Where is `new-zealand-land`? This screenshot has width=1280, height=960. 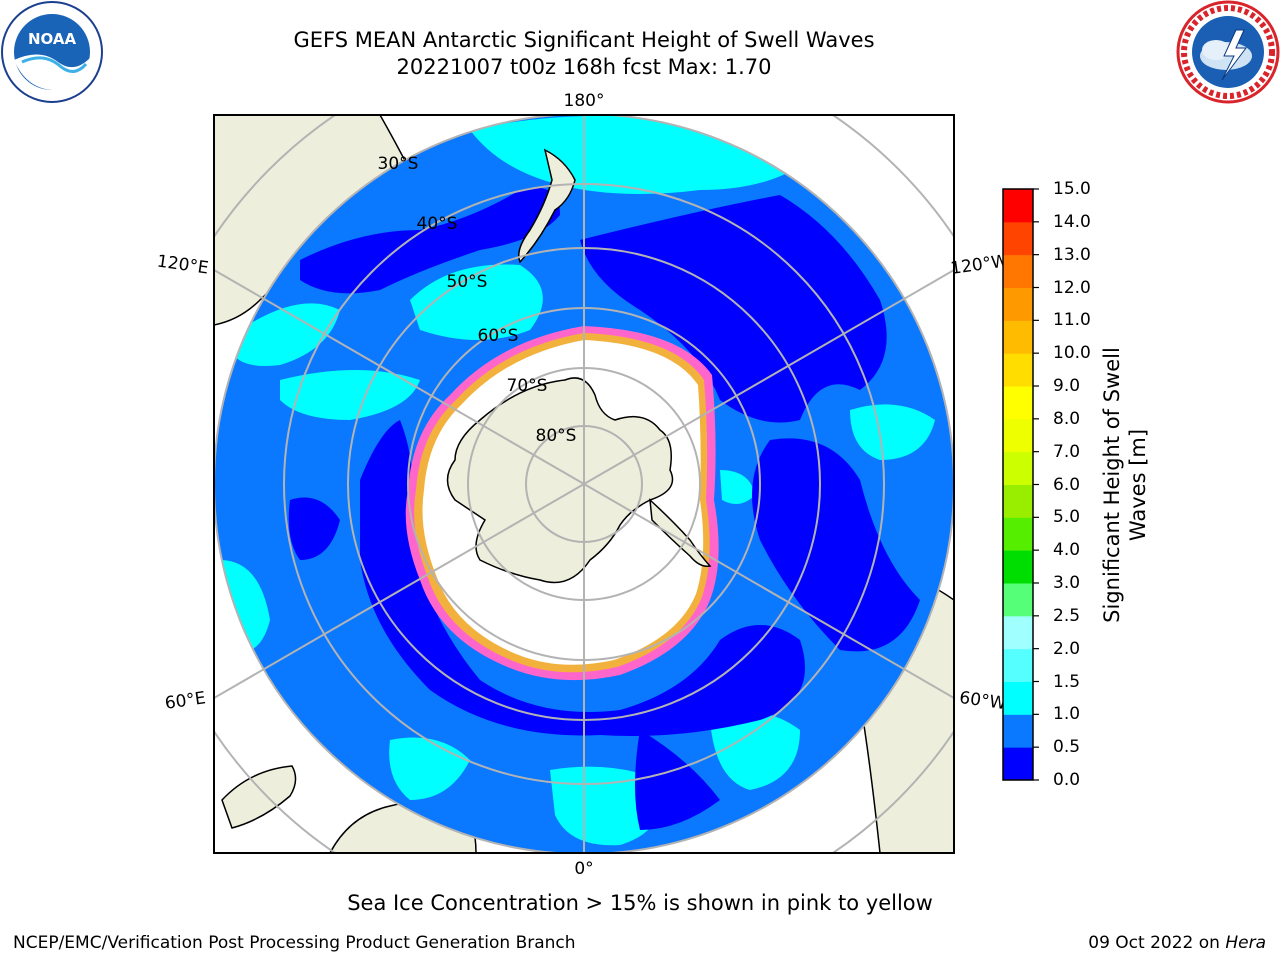 new-zealand-land is located at coordinates (547, 206).